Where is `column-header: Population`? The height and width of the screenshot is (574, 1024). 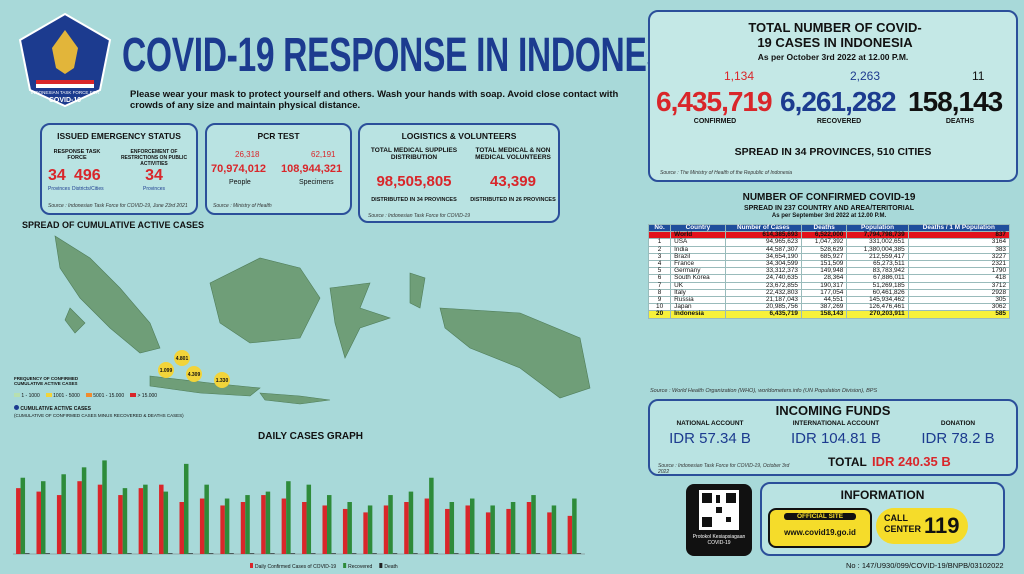 column-header: Population is located at coordinates (877, 228).